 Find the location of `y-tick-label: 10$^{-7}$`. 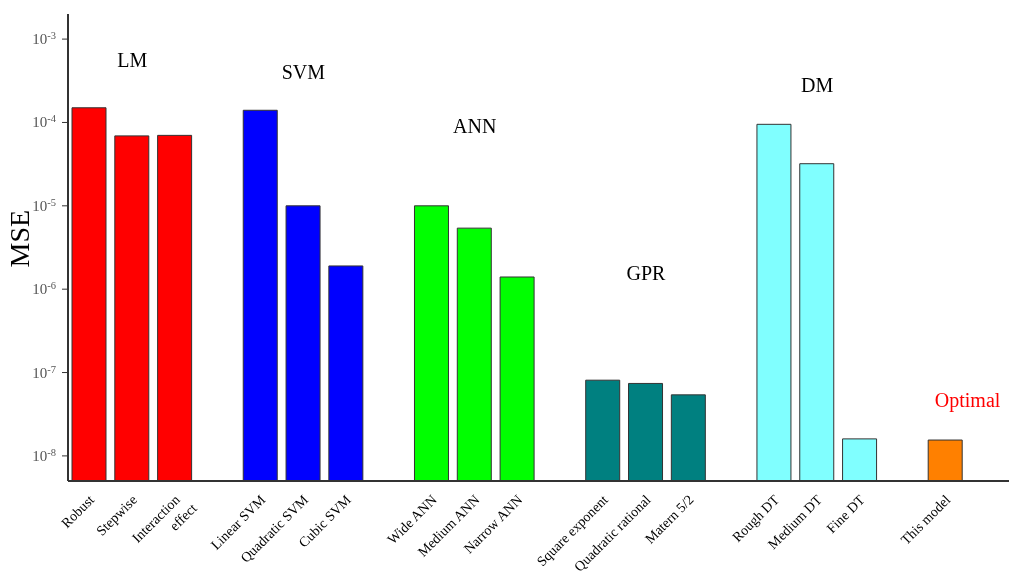

y-tick-label: 10$^{-7}$ is located at coordinates (44, 372).